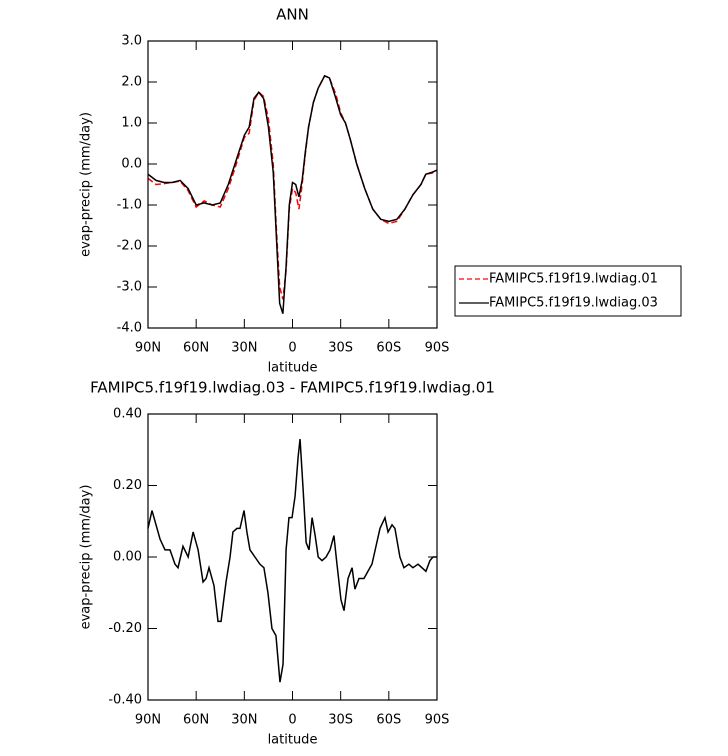  Describe the element at coordinates (131, 41) in the screenshot. I see `y-tick-label: 3.0` at that location.